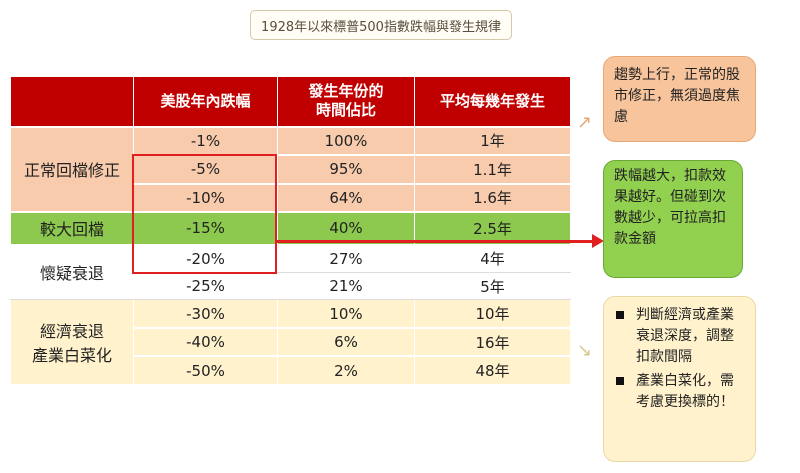  Describe the element at coordinates (205, 198) in the screenshot. I see `cell-decline: -10%` at that location.